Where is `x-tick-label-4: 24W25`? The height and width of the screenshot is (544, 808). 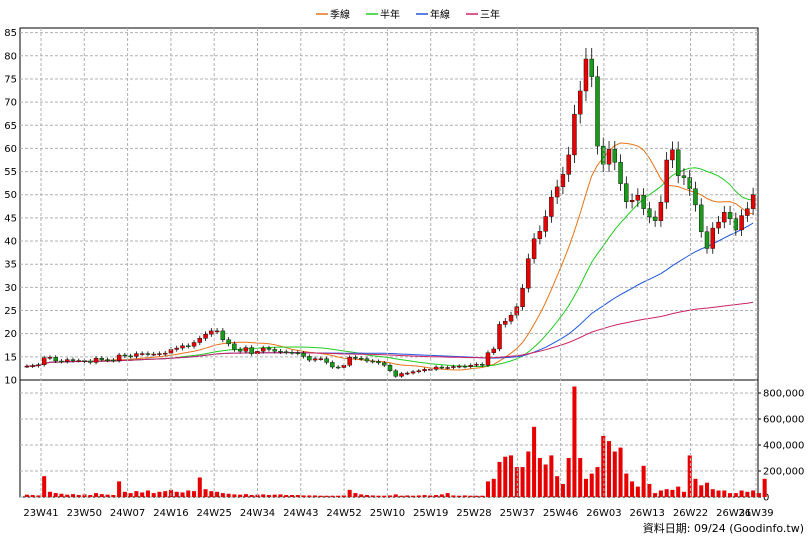 x-tick-label-4: 24W25 is located at coordinates (214, 513).